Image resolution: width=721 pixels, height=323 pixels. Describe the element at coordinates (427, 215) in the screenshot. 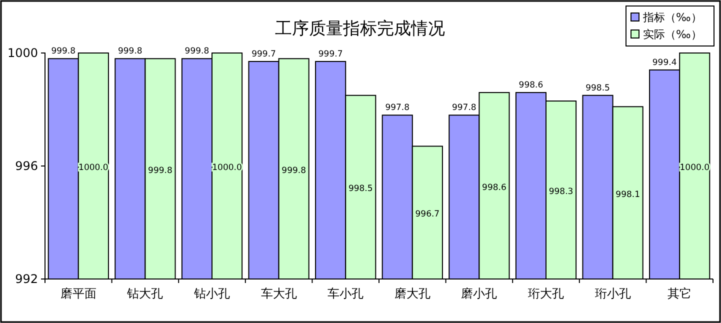

I see `data-label: 996.7` at that location.